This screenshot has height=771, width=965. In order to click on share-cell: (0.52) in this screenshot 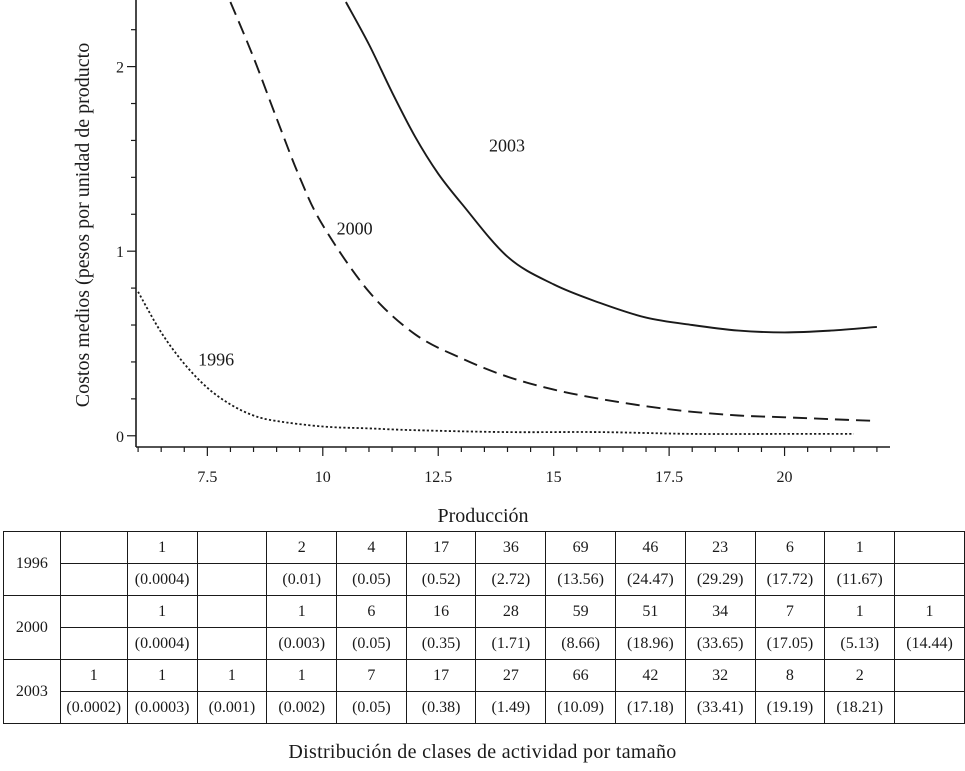, I will do `click(441, 579)`.